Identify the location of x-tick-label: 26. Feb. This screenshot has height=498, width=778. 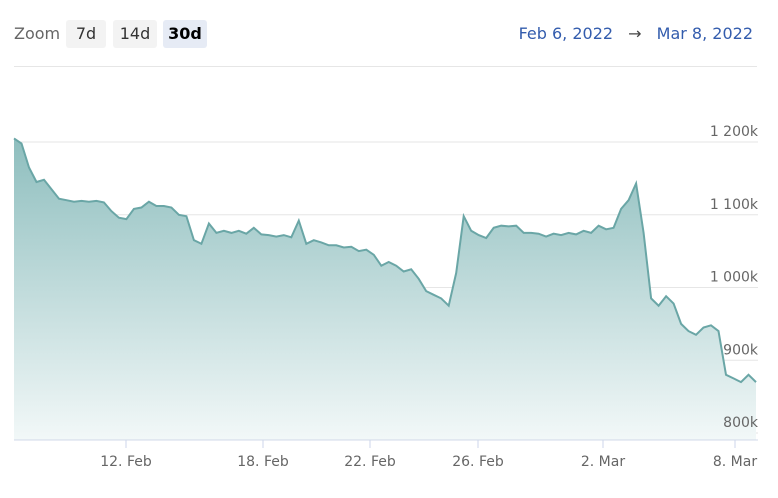
(478, 462).